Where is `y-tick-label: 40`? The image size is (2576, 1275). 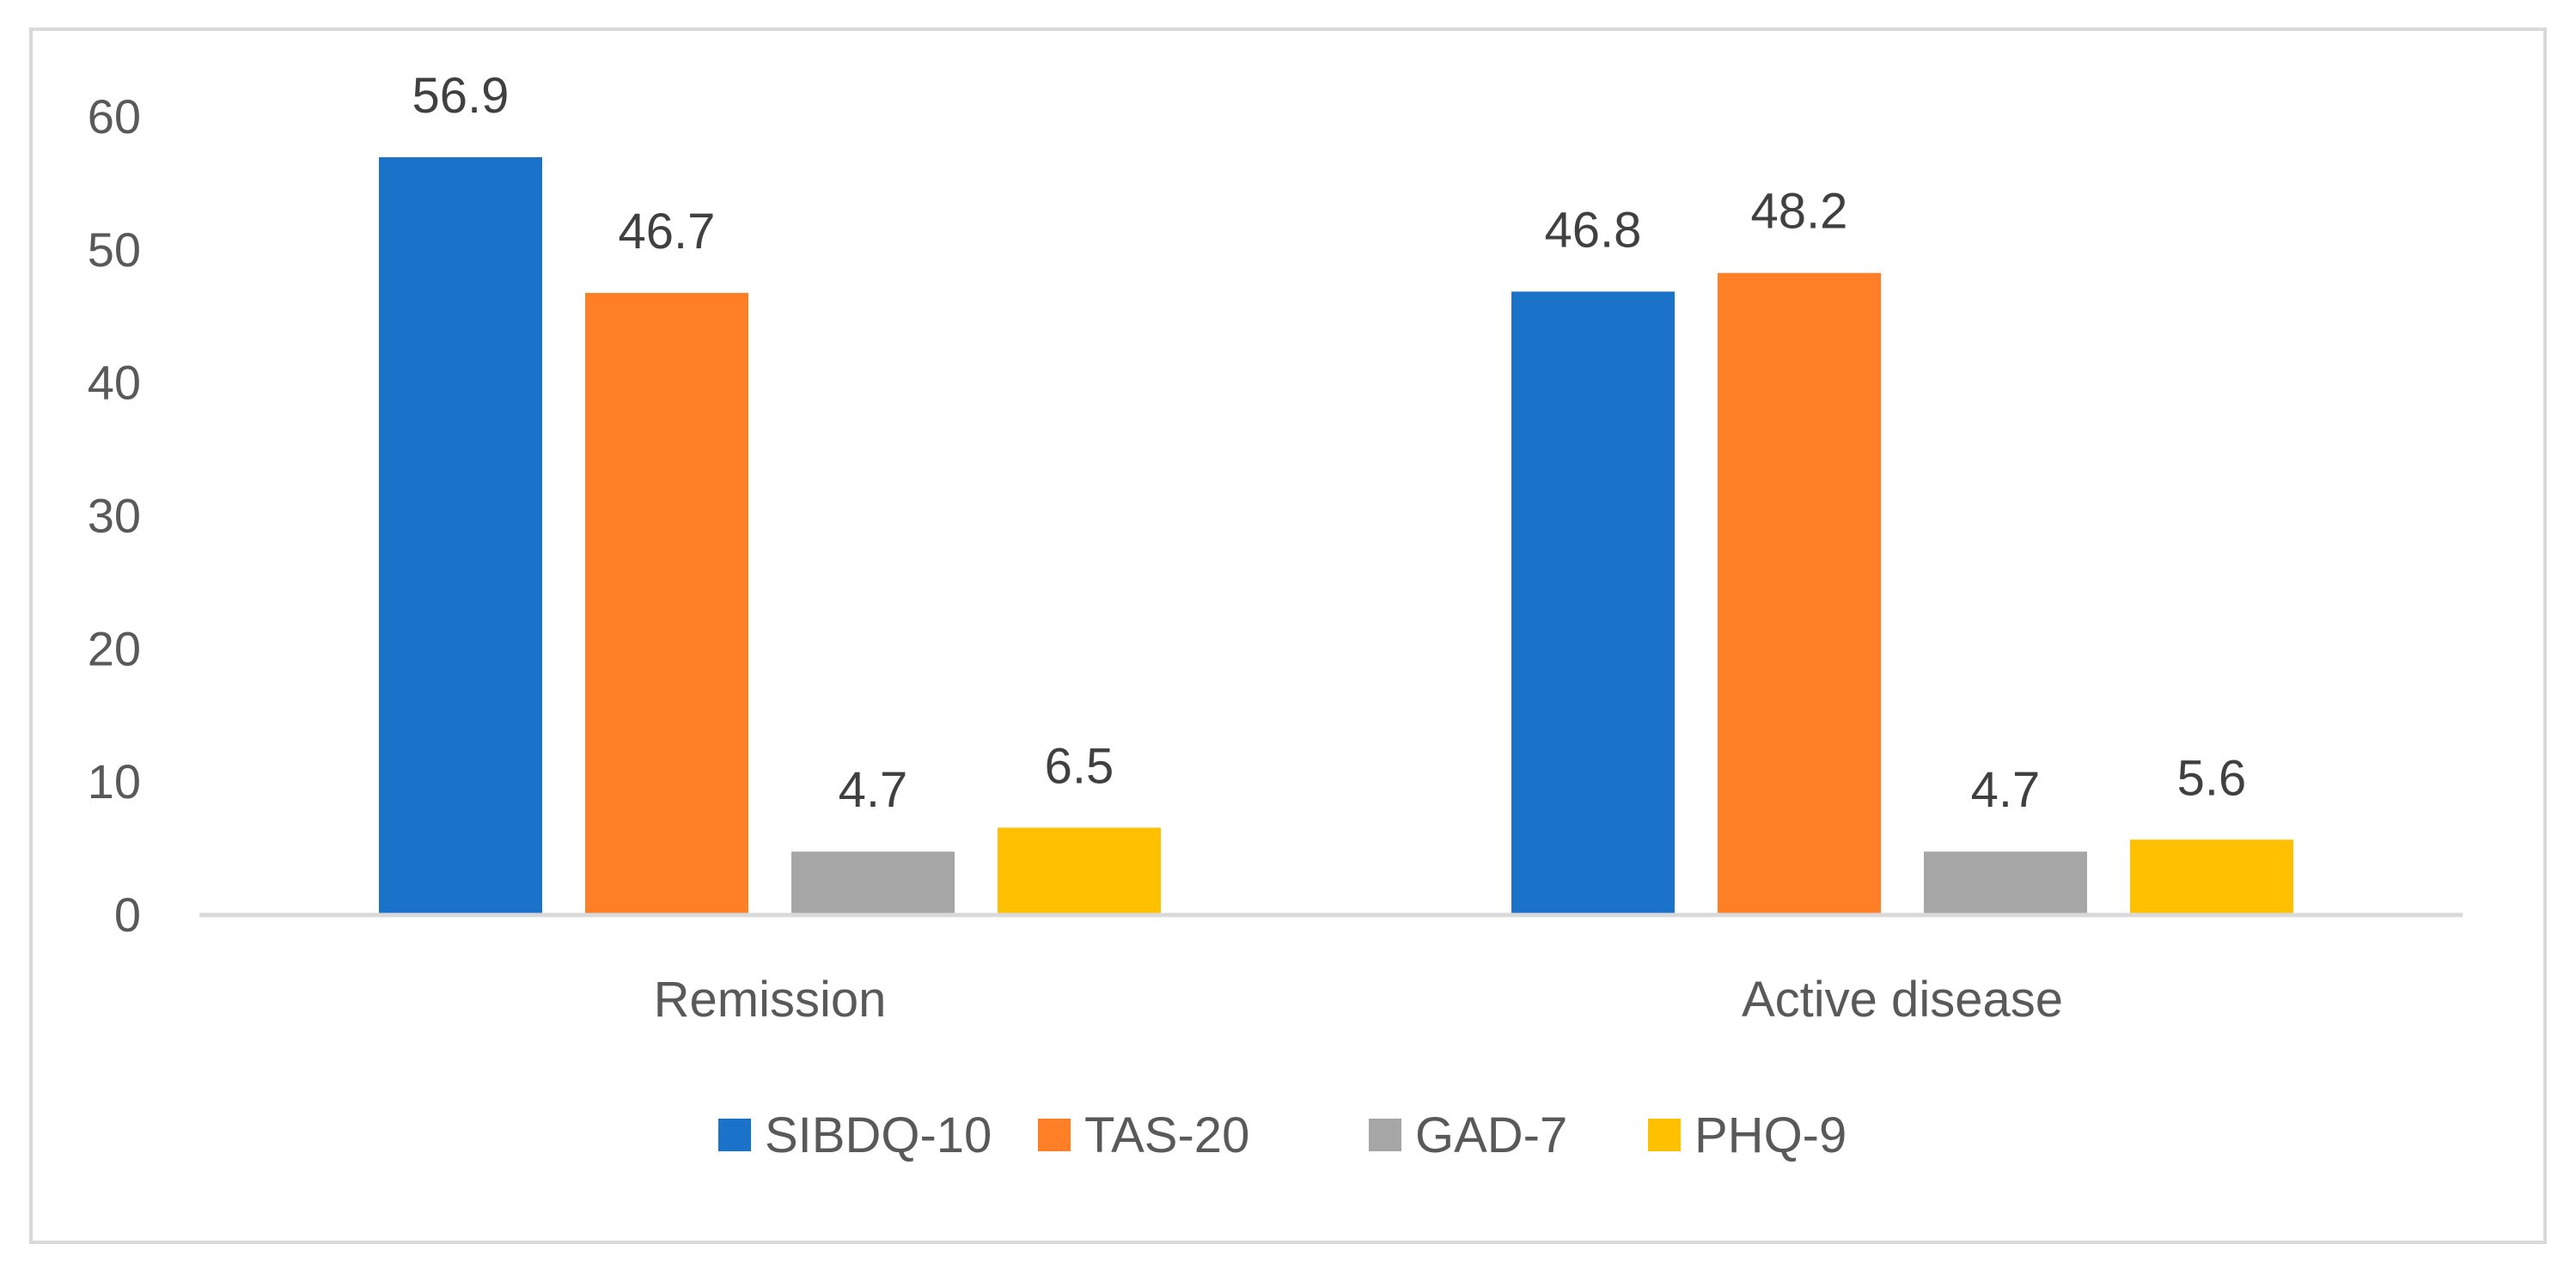 y-tick-label: 40 is located at coordinates (114, 383).